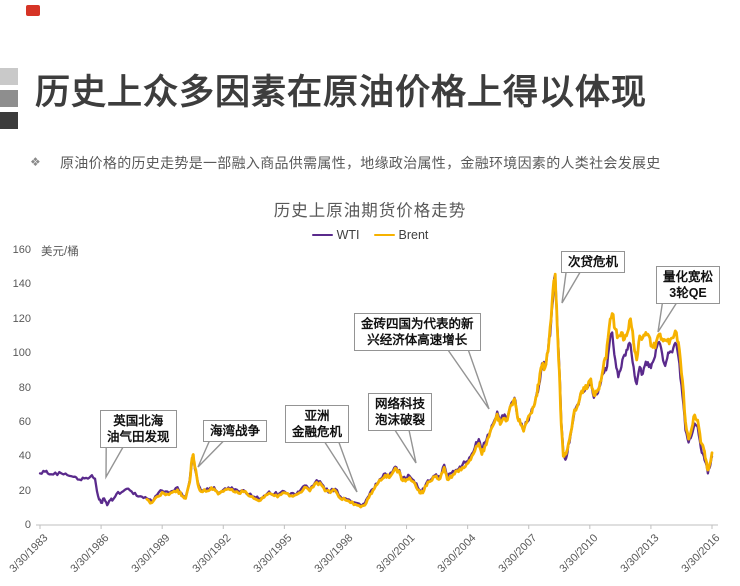 The height and width of the screenshot is (586, 740). Describe the element at coordinates (33, 10) in the screenshot. I see `red-mark-icon` at that location.